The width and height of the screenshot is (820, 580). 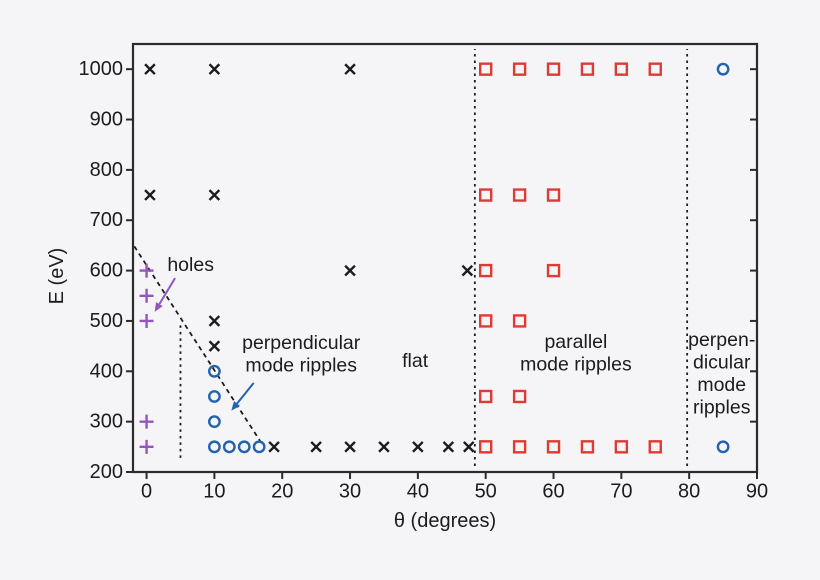 What do you see at coordinates (236, 406) in the screenshot?
I see `annotation-arrowhead-perpendicular-ripples-arrow` at bounding box center [236, 406].